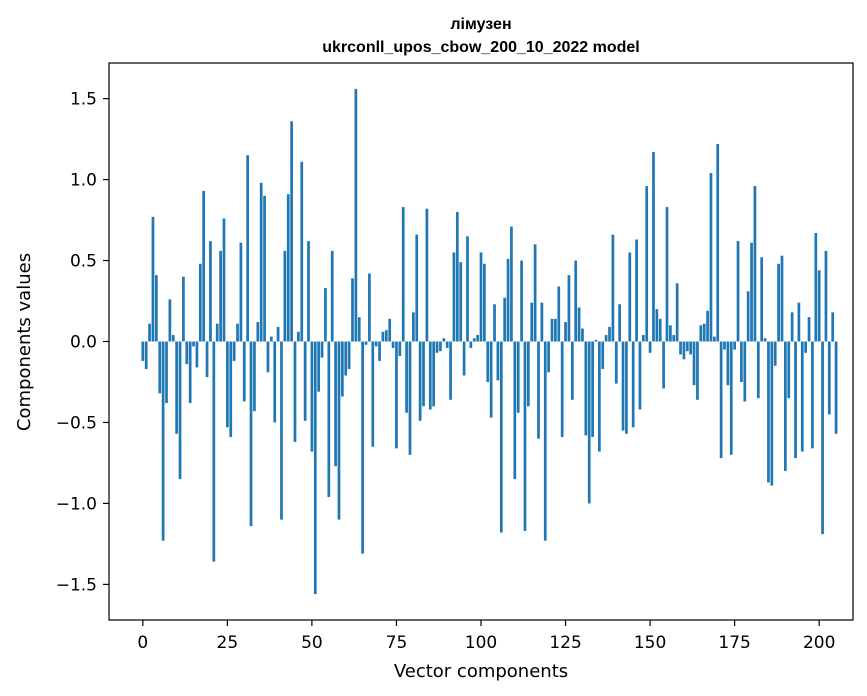 Image resolution: width=867 pixels, height=696 pixels. I want to click on y-tick-label: 0.0, so click(83, 343).